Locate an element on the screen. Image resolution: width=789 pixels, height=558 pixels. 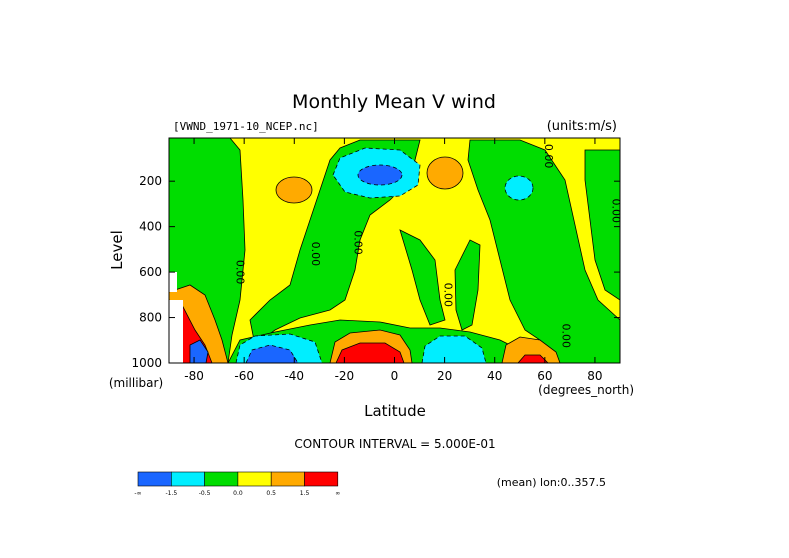
region-strong-positive-north is located at coordinates (533, 358).